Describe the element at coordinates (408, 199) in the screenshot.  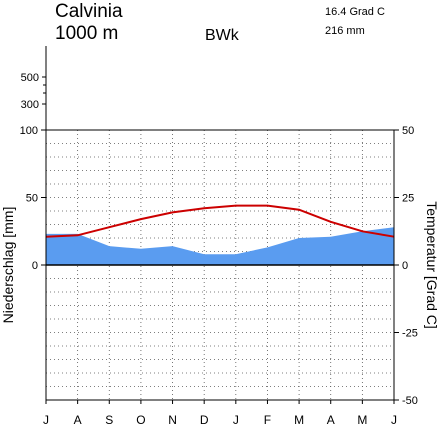
I see `temp-tick-label: 25` at that location.